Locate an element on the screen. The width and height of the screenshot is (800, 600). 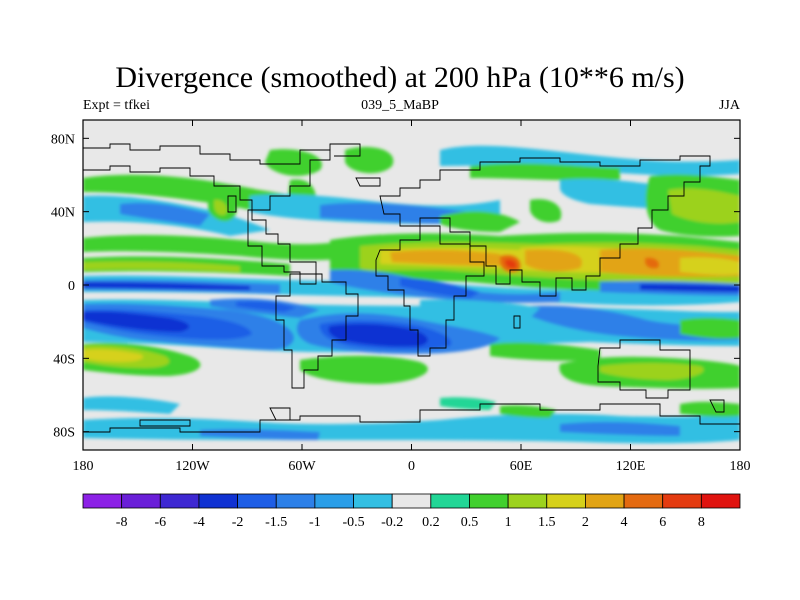
x-tick-label: 0 is located at coordinates (411, 466).